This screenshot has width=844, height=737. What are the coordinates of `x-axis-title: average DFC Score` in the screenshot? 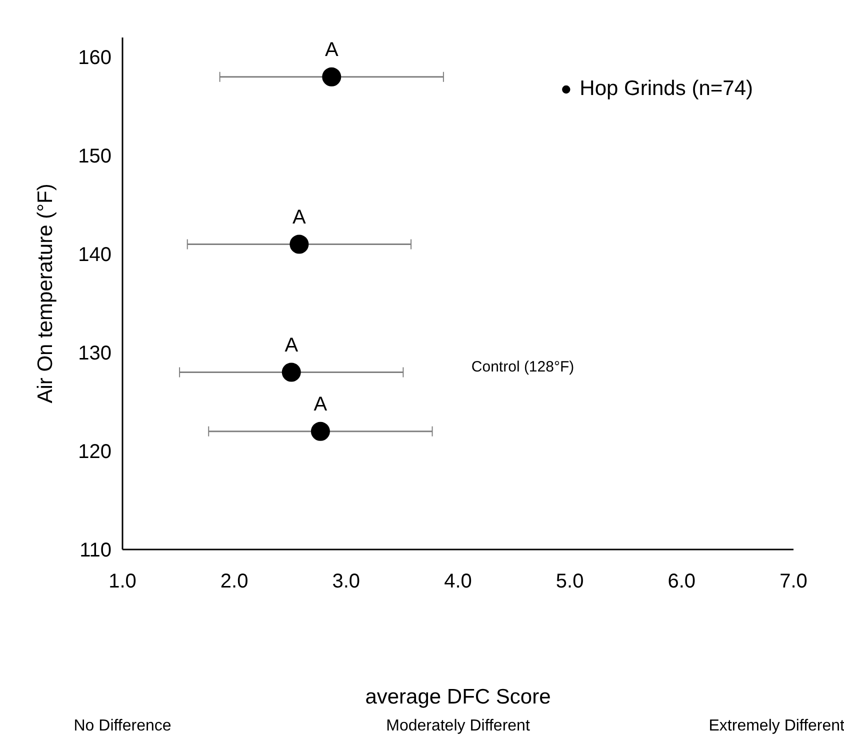 It's located at (458, 697).